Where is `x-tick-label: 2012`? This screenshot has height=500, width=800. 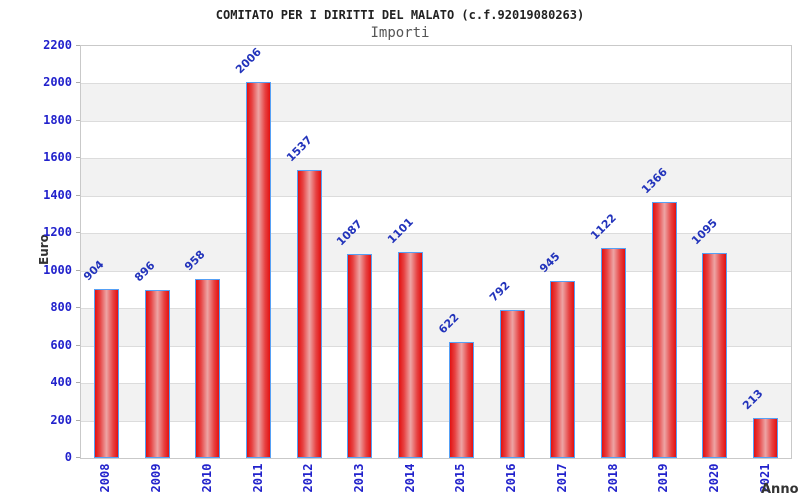 x-tick-label: 2012 is located at coordinates (308, 478).